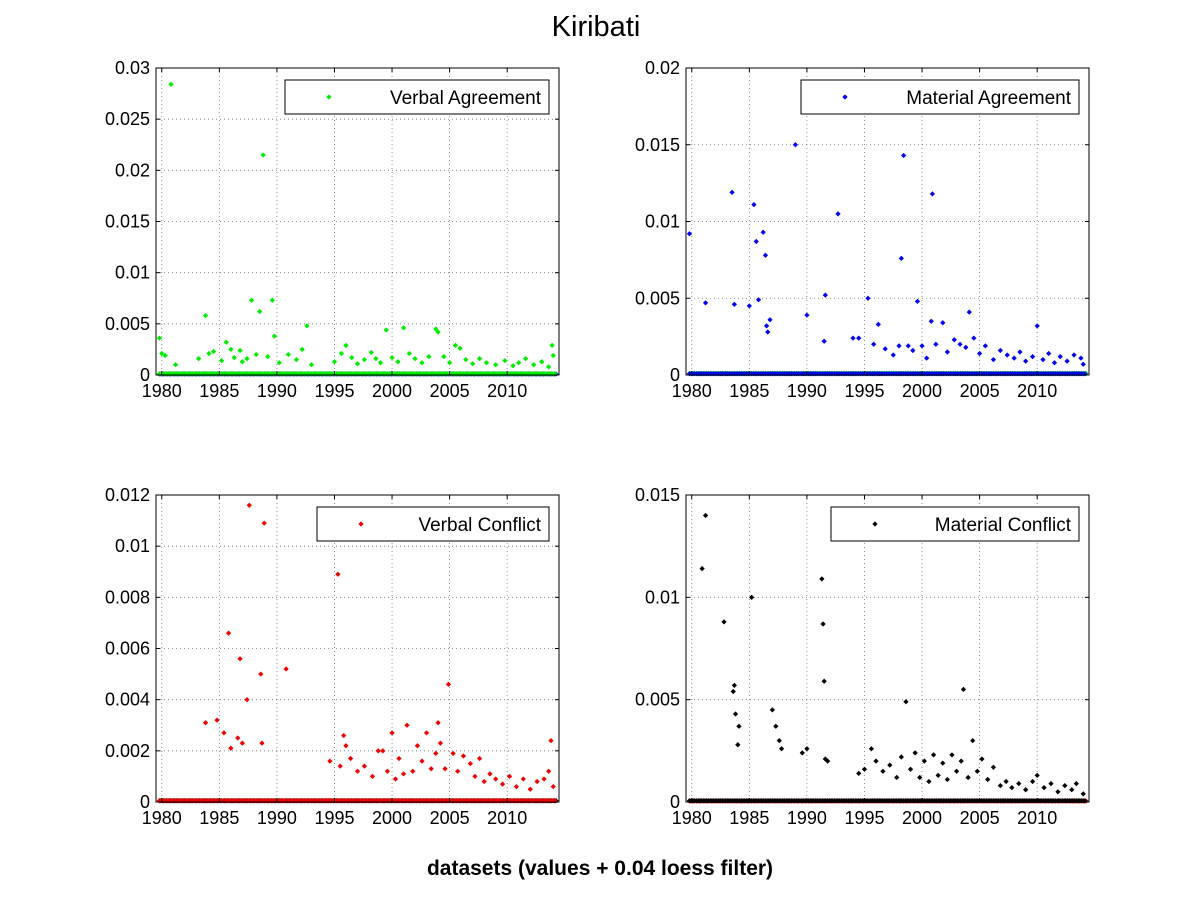 This screenshot has width=1201, height=901. I want to click on legend-label: Verbal Conflict, so click(479, 525).